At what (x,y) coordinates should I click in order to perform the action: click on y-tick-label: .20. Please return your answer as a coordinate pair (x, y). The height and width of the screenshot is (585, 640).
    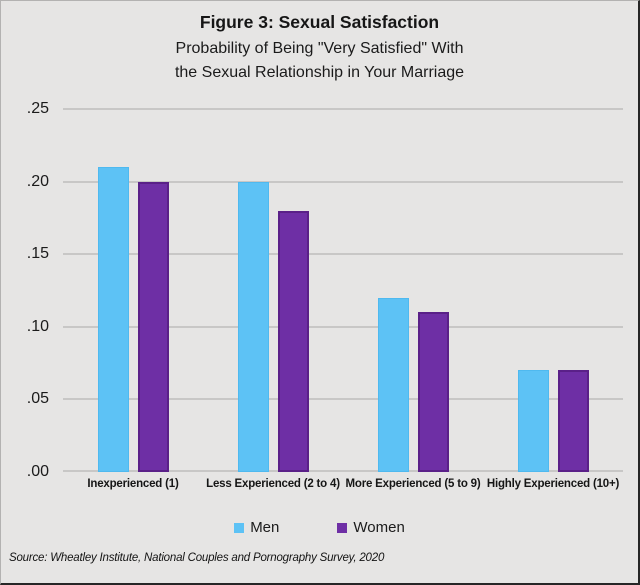
    Looking at the image, I should click on (37, 181).